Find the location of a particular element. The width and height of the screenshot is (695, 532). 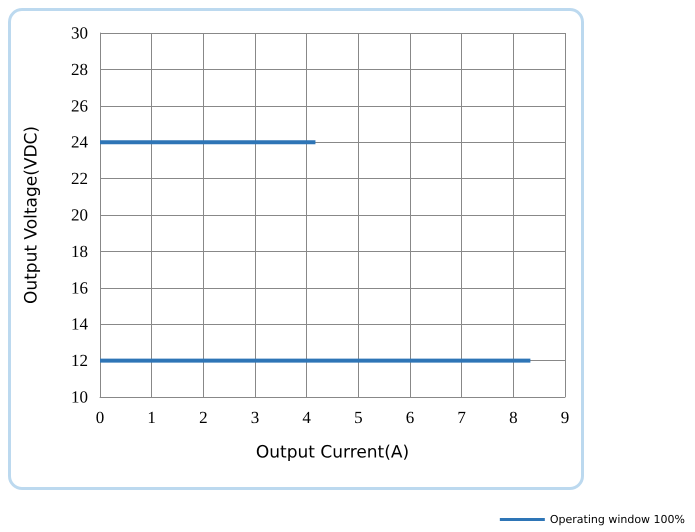

y-tick-label: 12 is located at coordinates (79, 360).